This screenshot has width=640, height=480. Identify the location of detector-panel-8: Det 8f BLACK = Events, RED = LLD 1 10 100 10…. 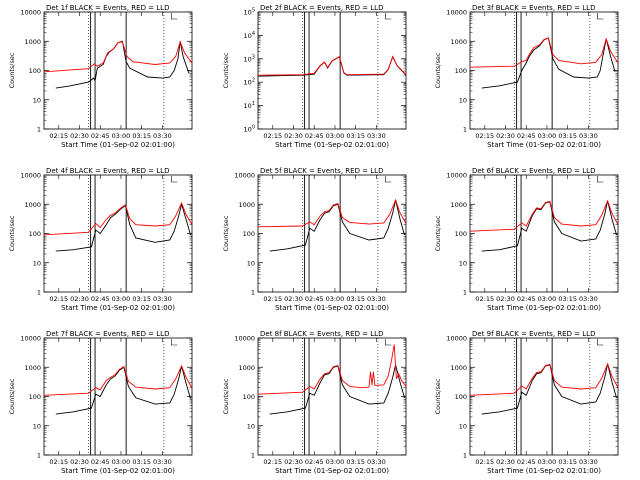
(314, 402).